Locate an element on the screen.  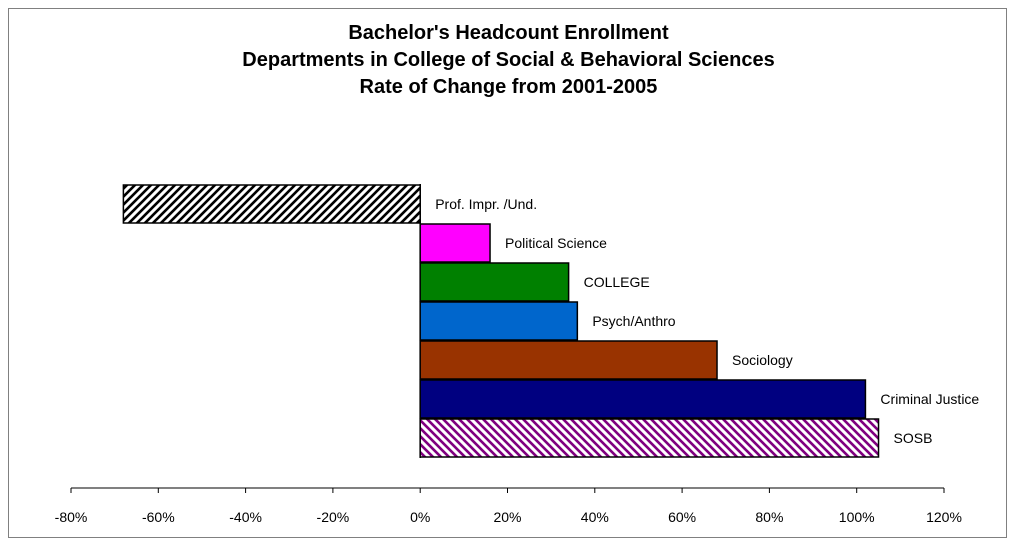
value-axis-tick-label: -80% is located at coordinates (71, 517).